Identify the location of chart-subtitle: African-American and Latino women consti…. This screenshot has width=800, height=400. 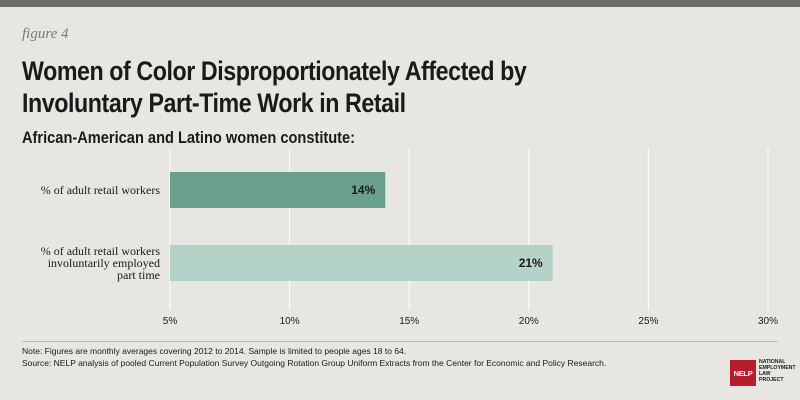
(189, 137).